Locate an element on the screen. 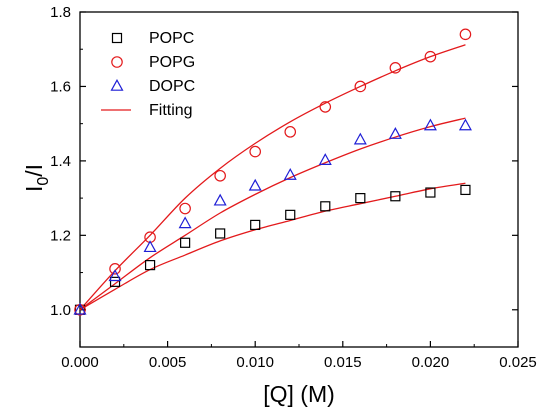 The height and width of the screenshot is (415, 550). y-axis-title-tail: /I is located at coordinates (34, 170).